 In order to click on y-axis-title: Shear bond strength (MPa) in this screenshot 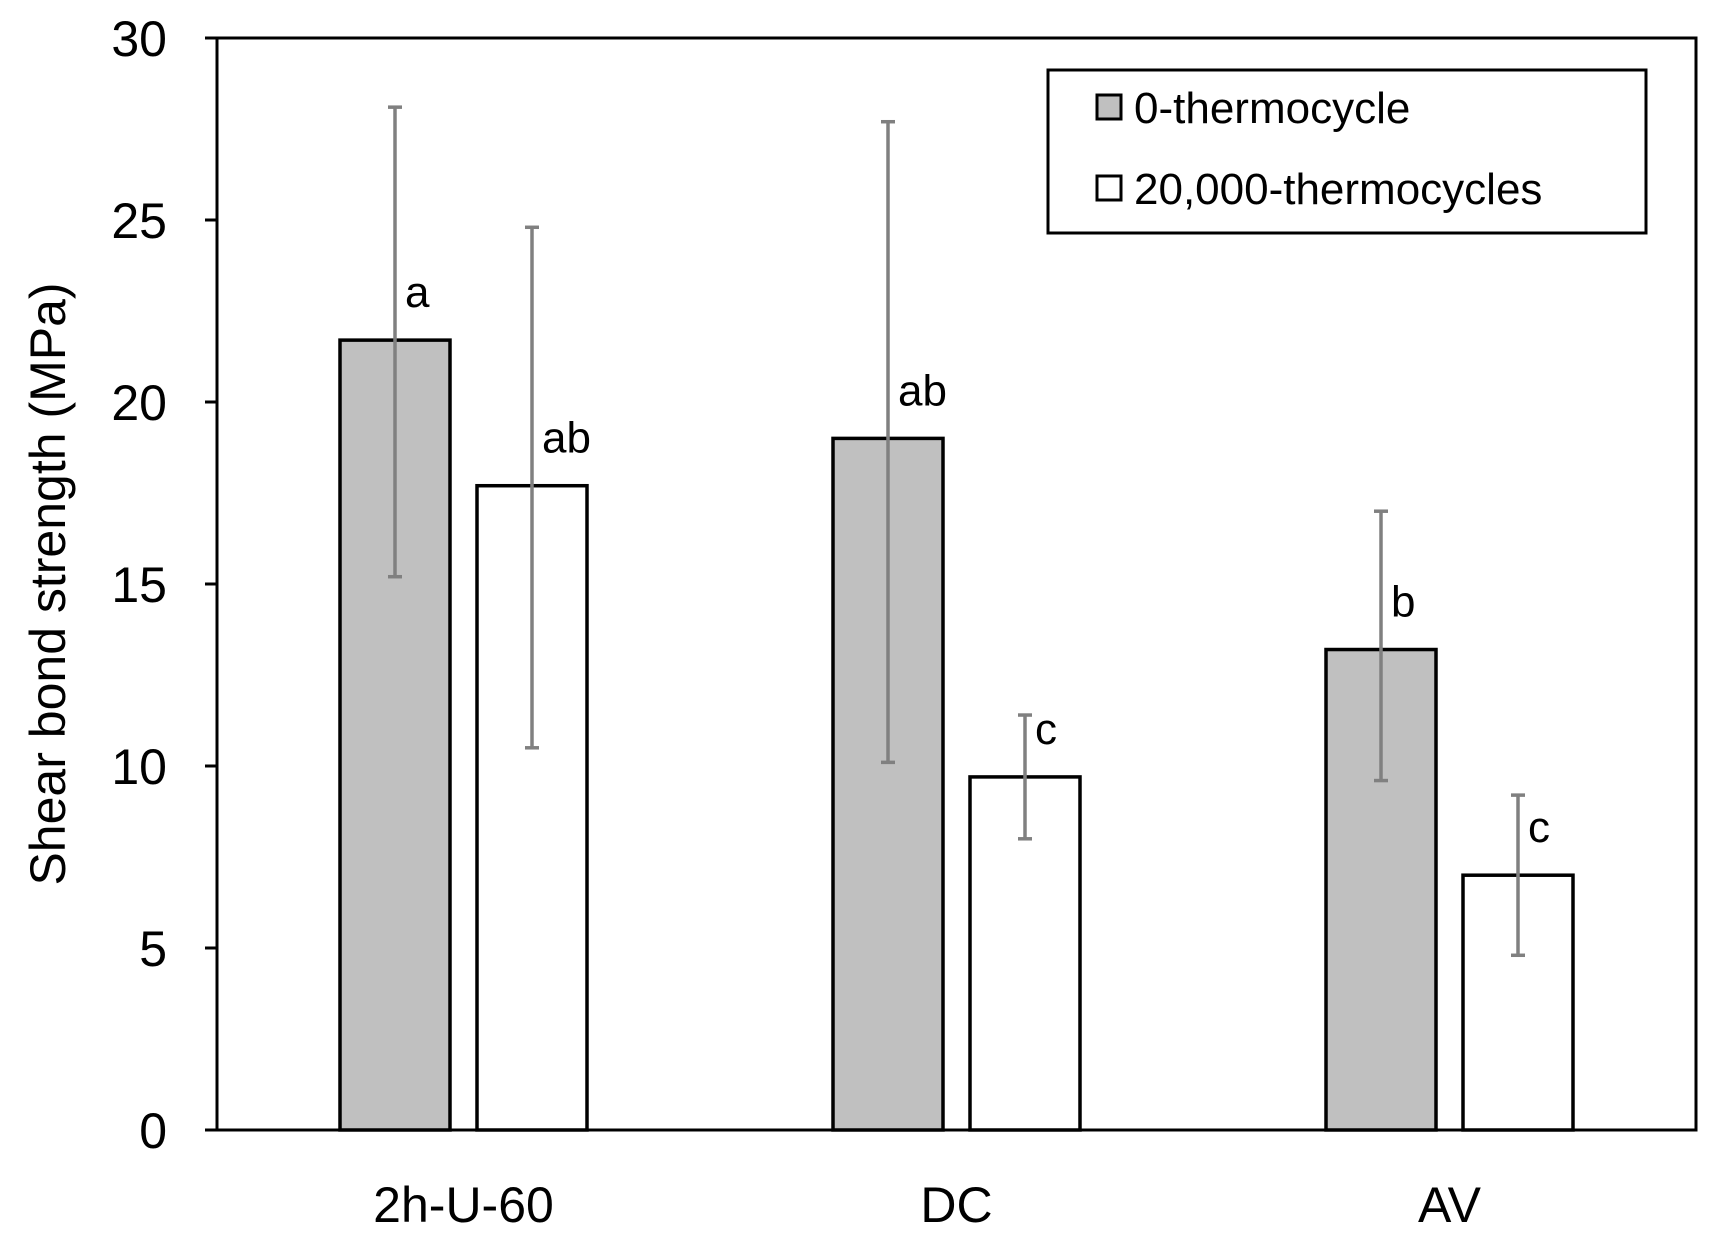, I will do `click(48, 583)`.